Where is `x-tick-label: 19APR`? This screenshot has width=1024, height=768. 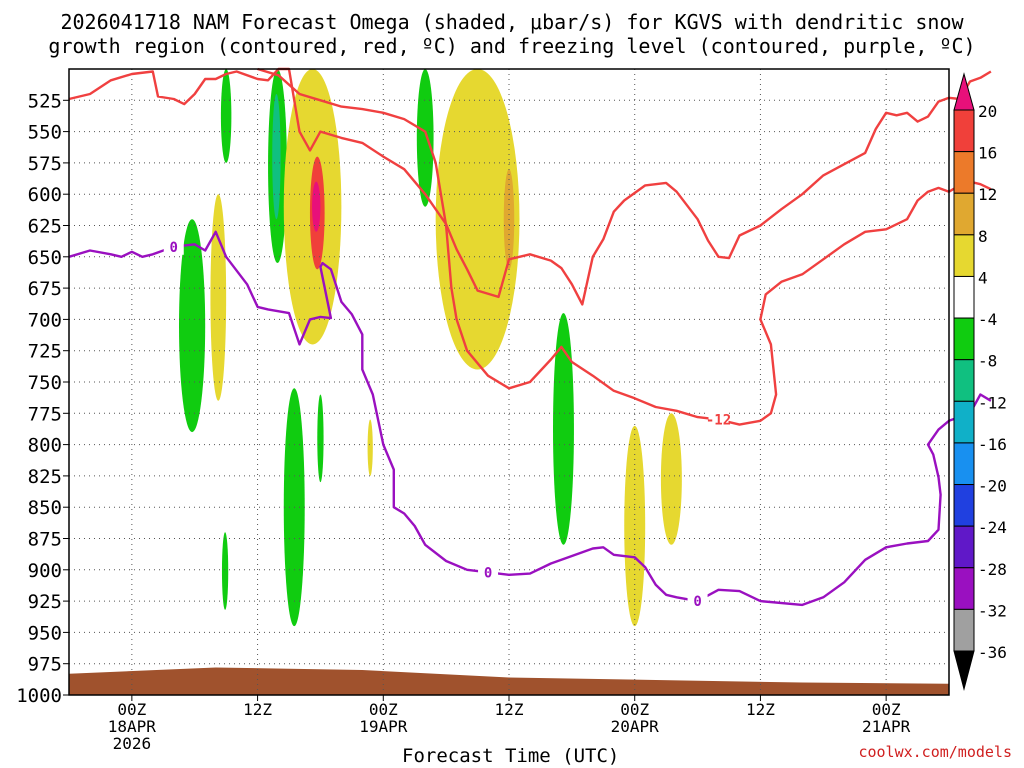
x-tick-label: 19APR is located at coordinates (383, 726).